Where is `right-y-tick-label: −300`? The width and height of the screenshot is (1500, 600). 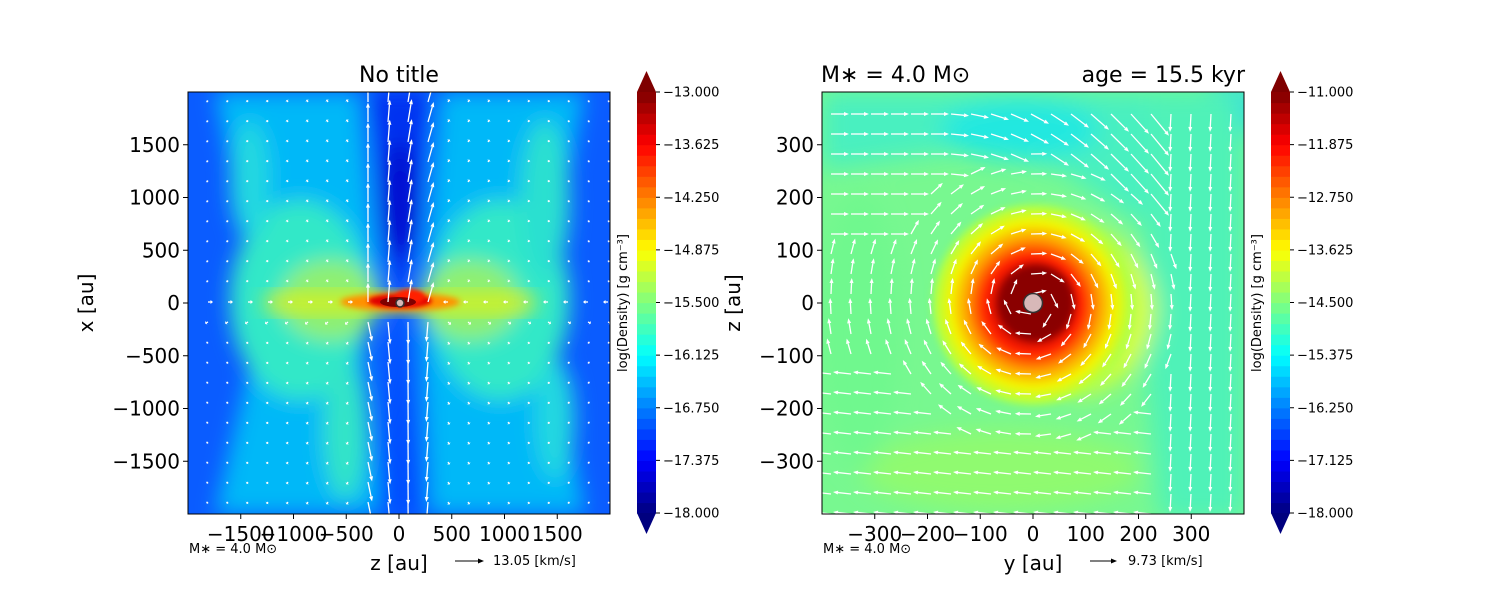
right-y-tick-label: −300 is located at coordinates (786, 461).